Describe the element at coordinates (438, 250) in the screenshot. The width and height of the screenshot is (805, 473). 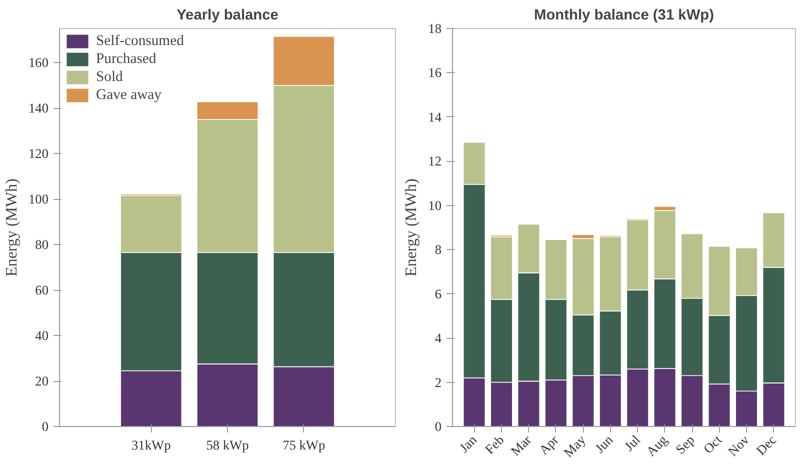
I see `y-tick-label: 8` at that location.